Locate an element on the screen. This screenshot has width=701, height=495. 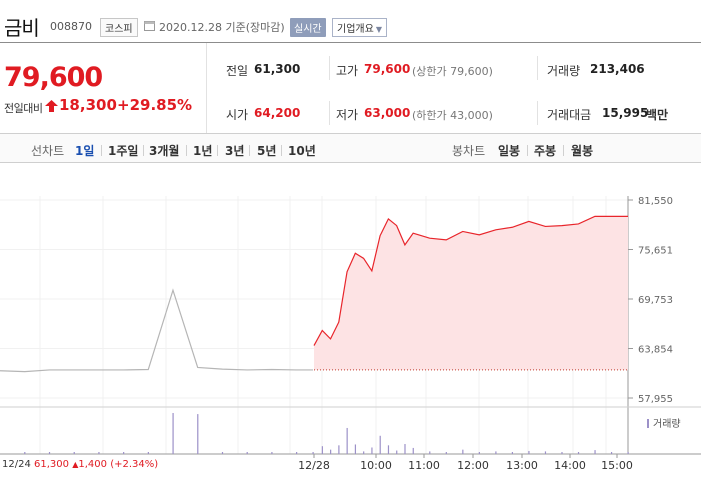
amount-value: 15,995 is located at coordinates (625, 113).